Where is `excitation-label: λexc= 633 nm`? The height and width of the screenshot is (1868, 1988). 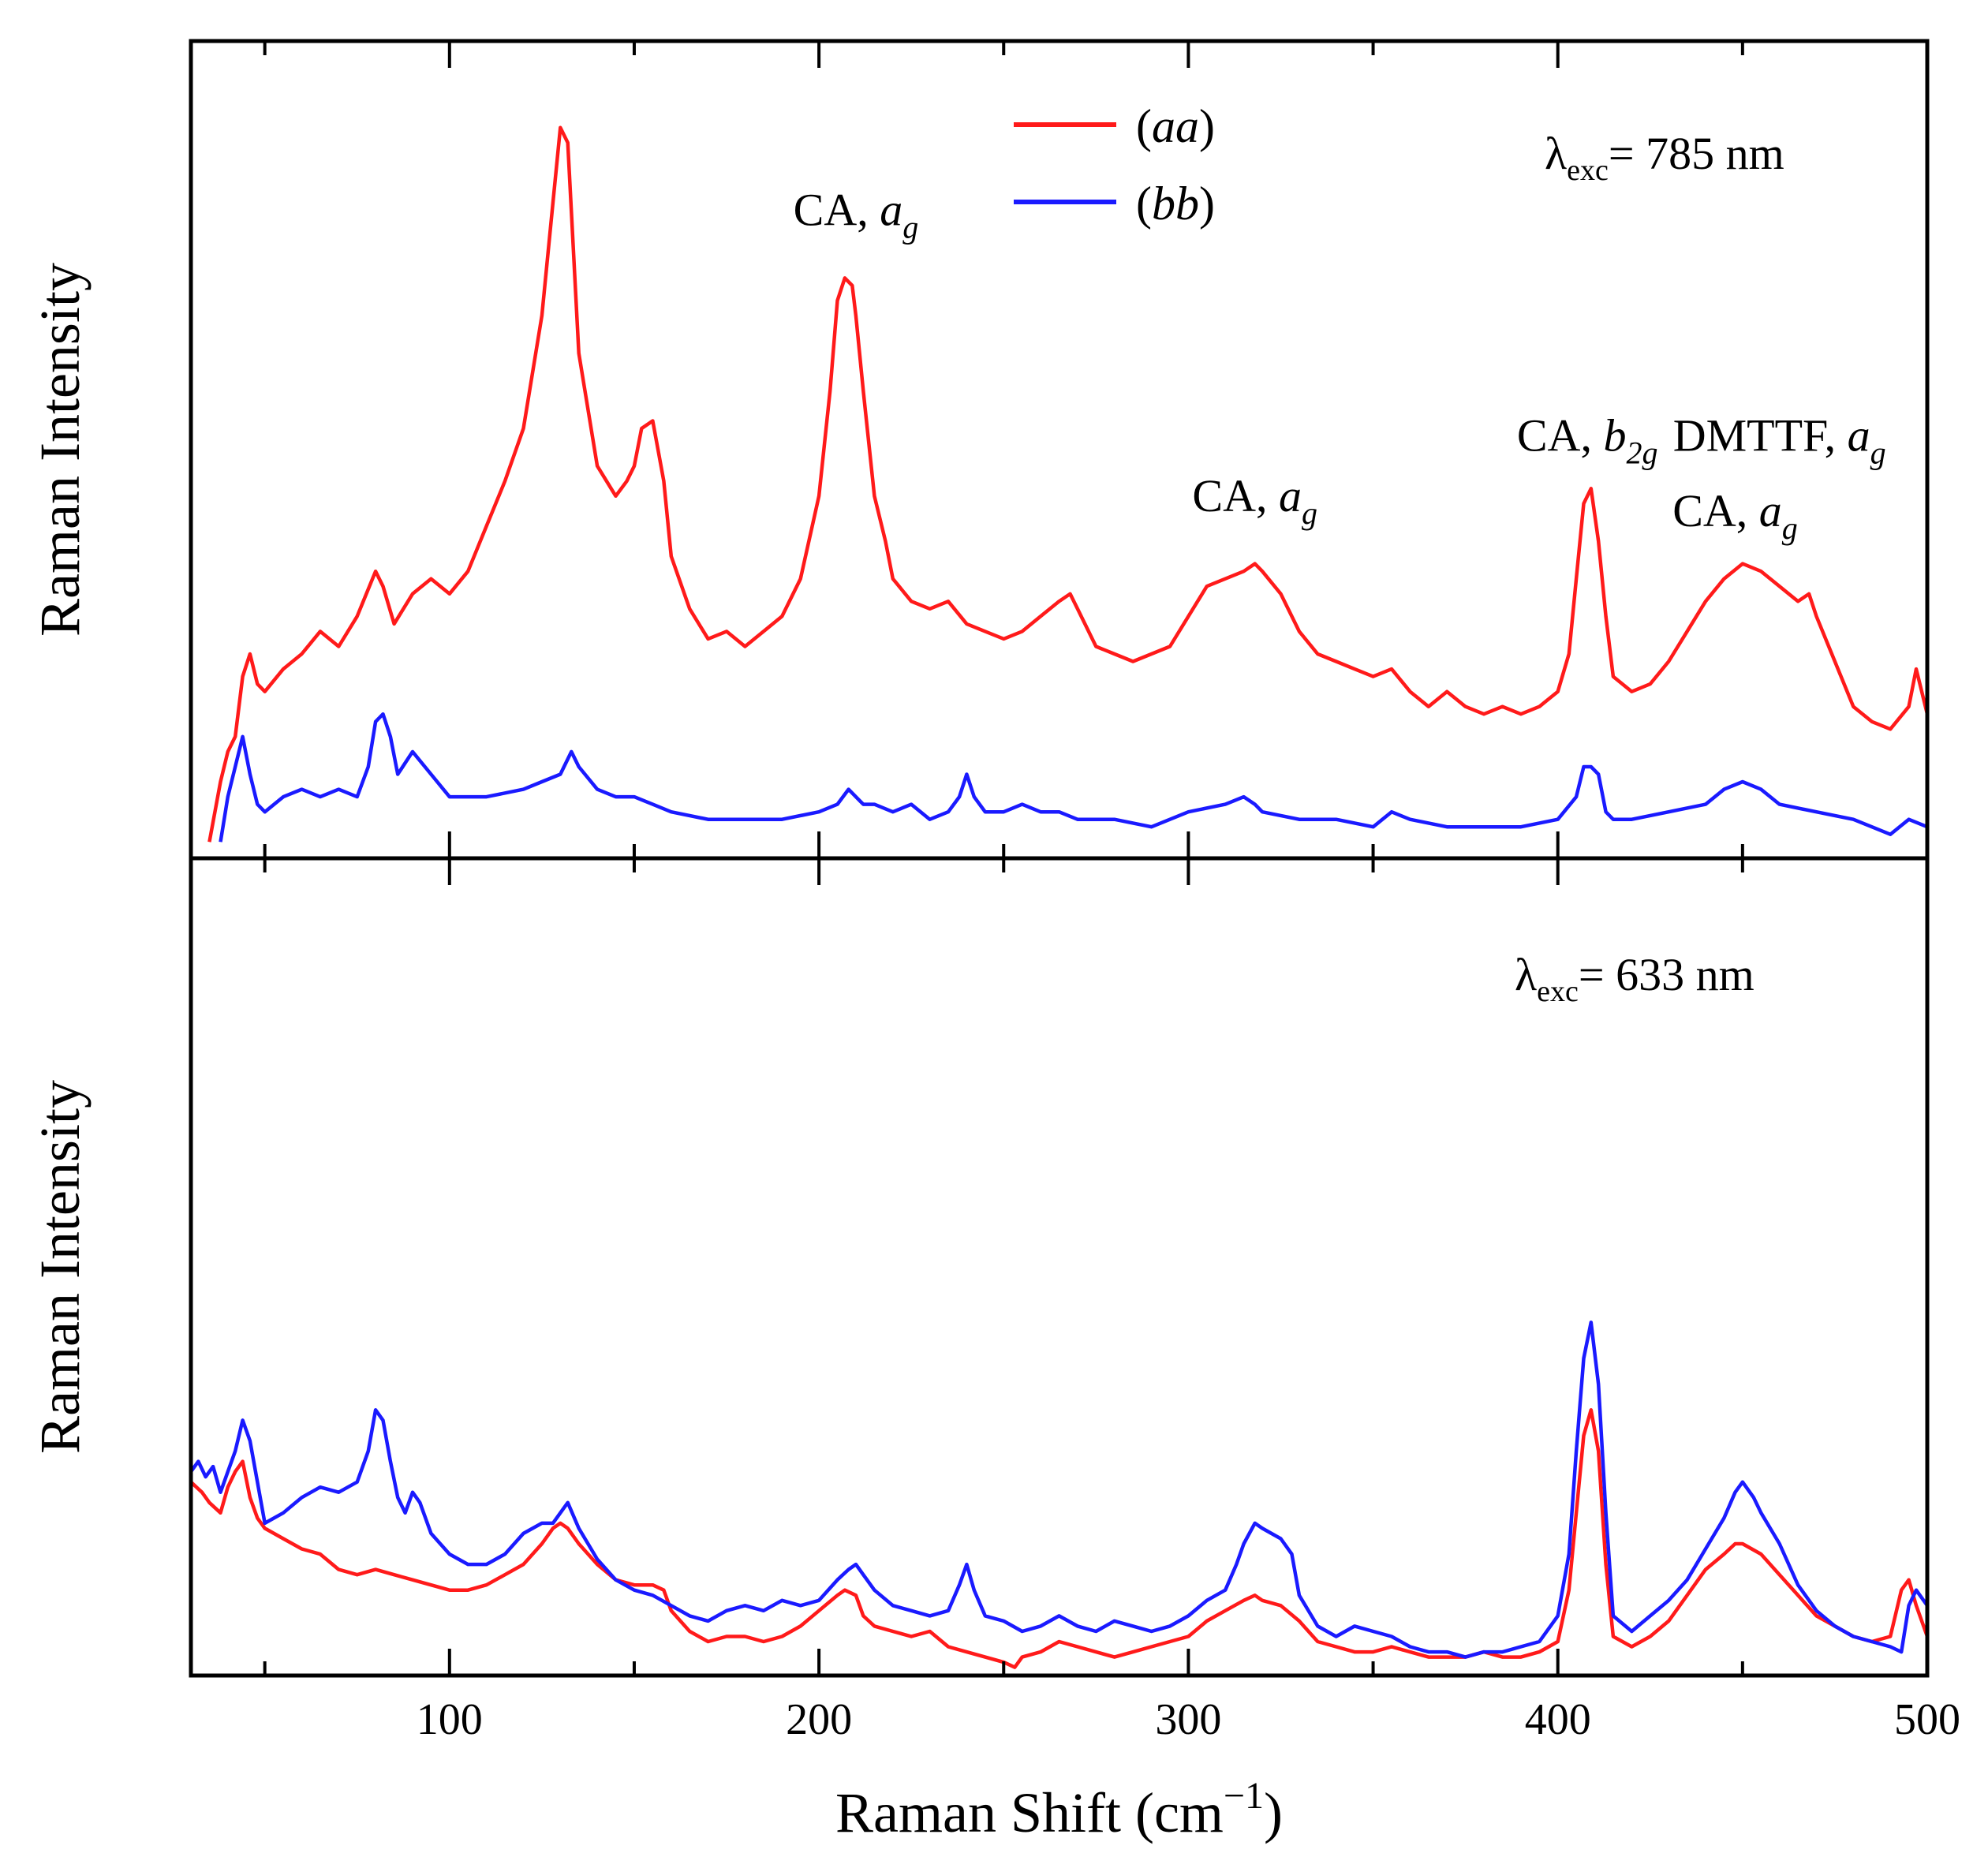 excitation-label: λexc= 633 nm is located at coordinates (1634, 978).